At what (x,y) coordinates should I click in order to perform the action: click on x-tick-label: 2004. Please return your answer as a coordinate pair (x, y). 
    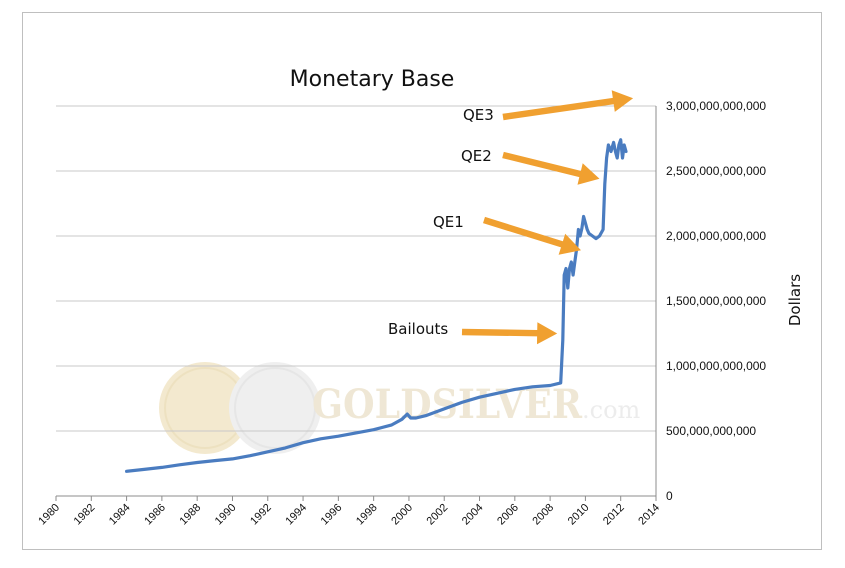
    Looking at the image, I should click on (473, 515).